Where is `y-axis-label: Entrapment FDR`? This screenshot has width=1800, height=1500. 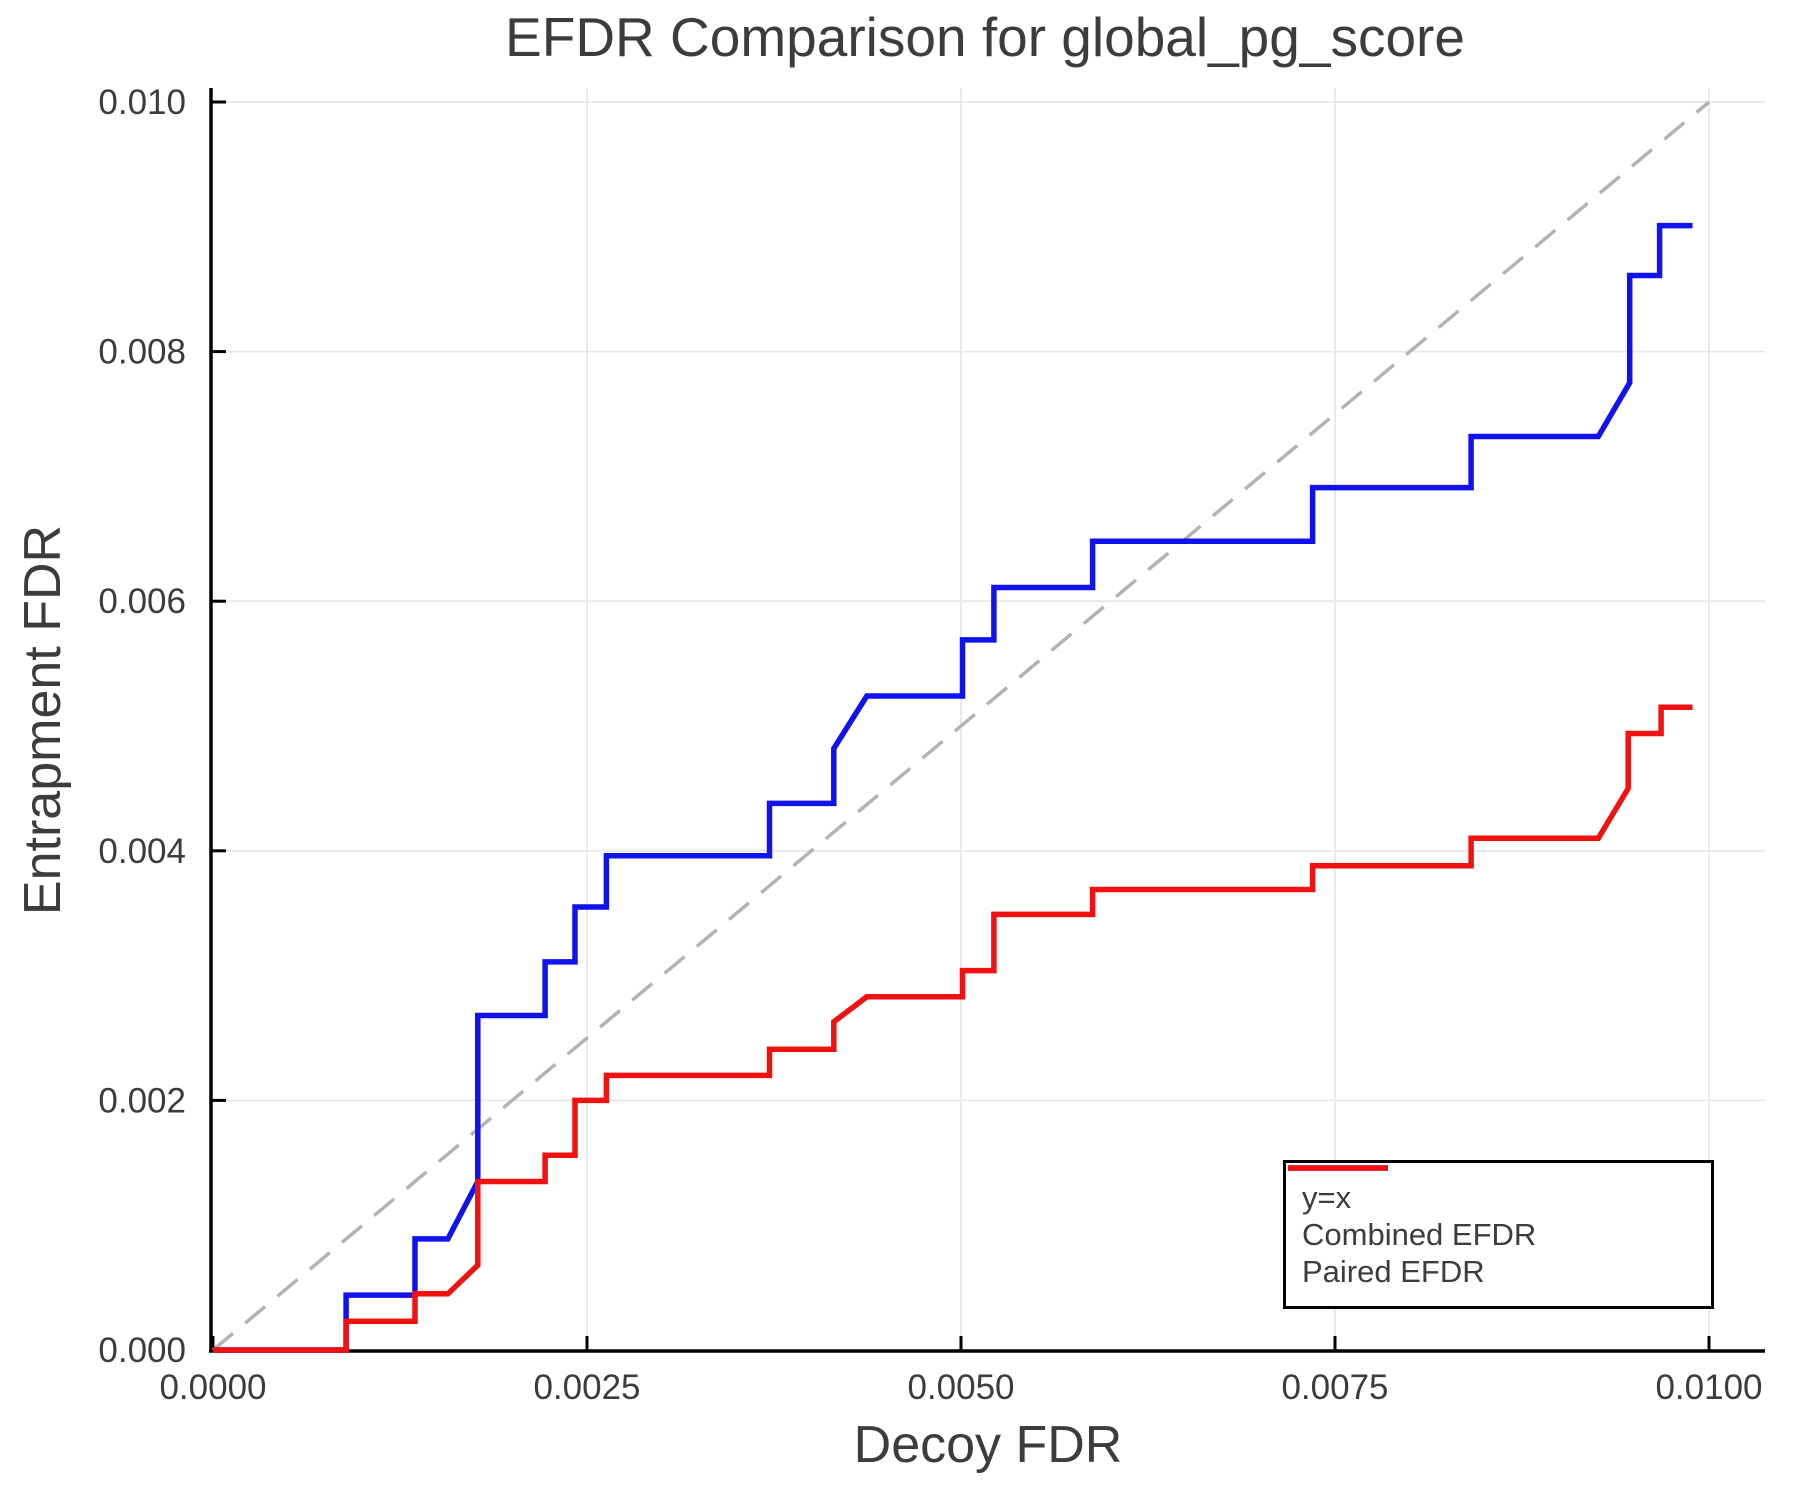
y-axis-label: Entrapment FDR is located at coordinates (43, 720).